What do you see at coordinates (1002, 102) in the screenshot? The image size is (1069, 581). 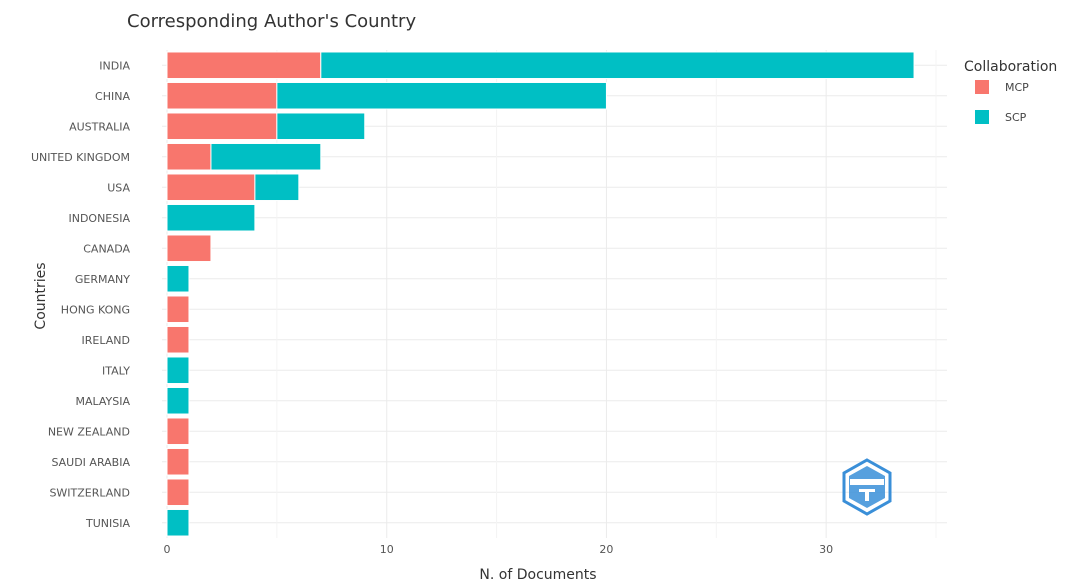 I see `legend: MCP SCP` at bounding box center [1002, 102].